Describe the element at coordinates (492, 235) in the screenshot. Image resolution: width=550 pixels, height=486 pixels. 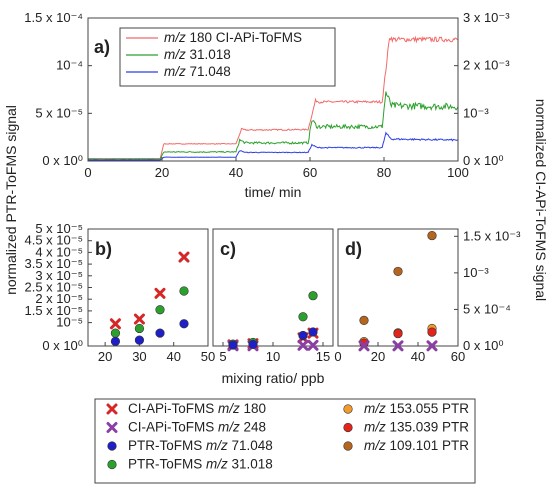
I see `y-tick-label: 1.5 x 10⁻³` at that location.